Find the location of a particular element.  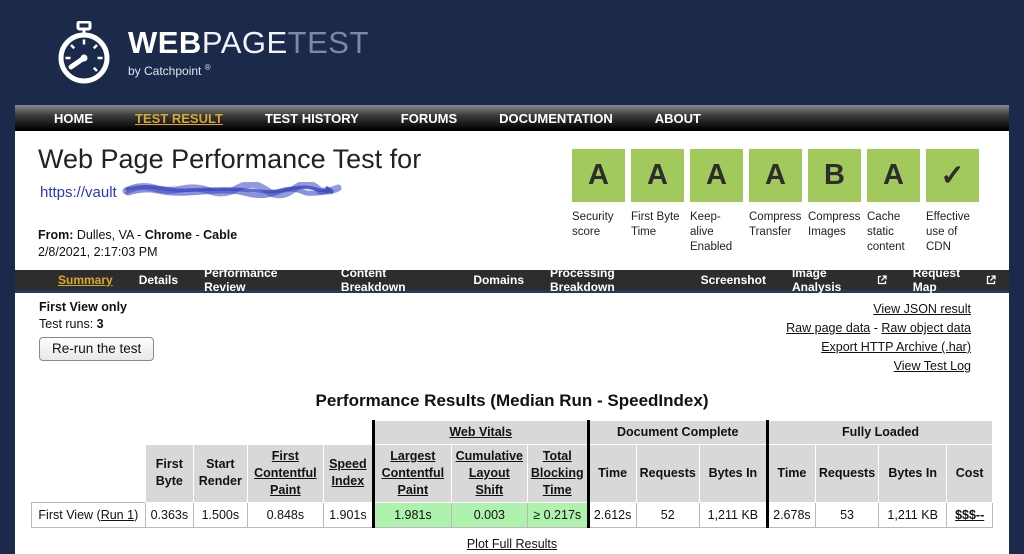

grade-checkmark: ✓ is located at coordinates (952, 175).